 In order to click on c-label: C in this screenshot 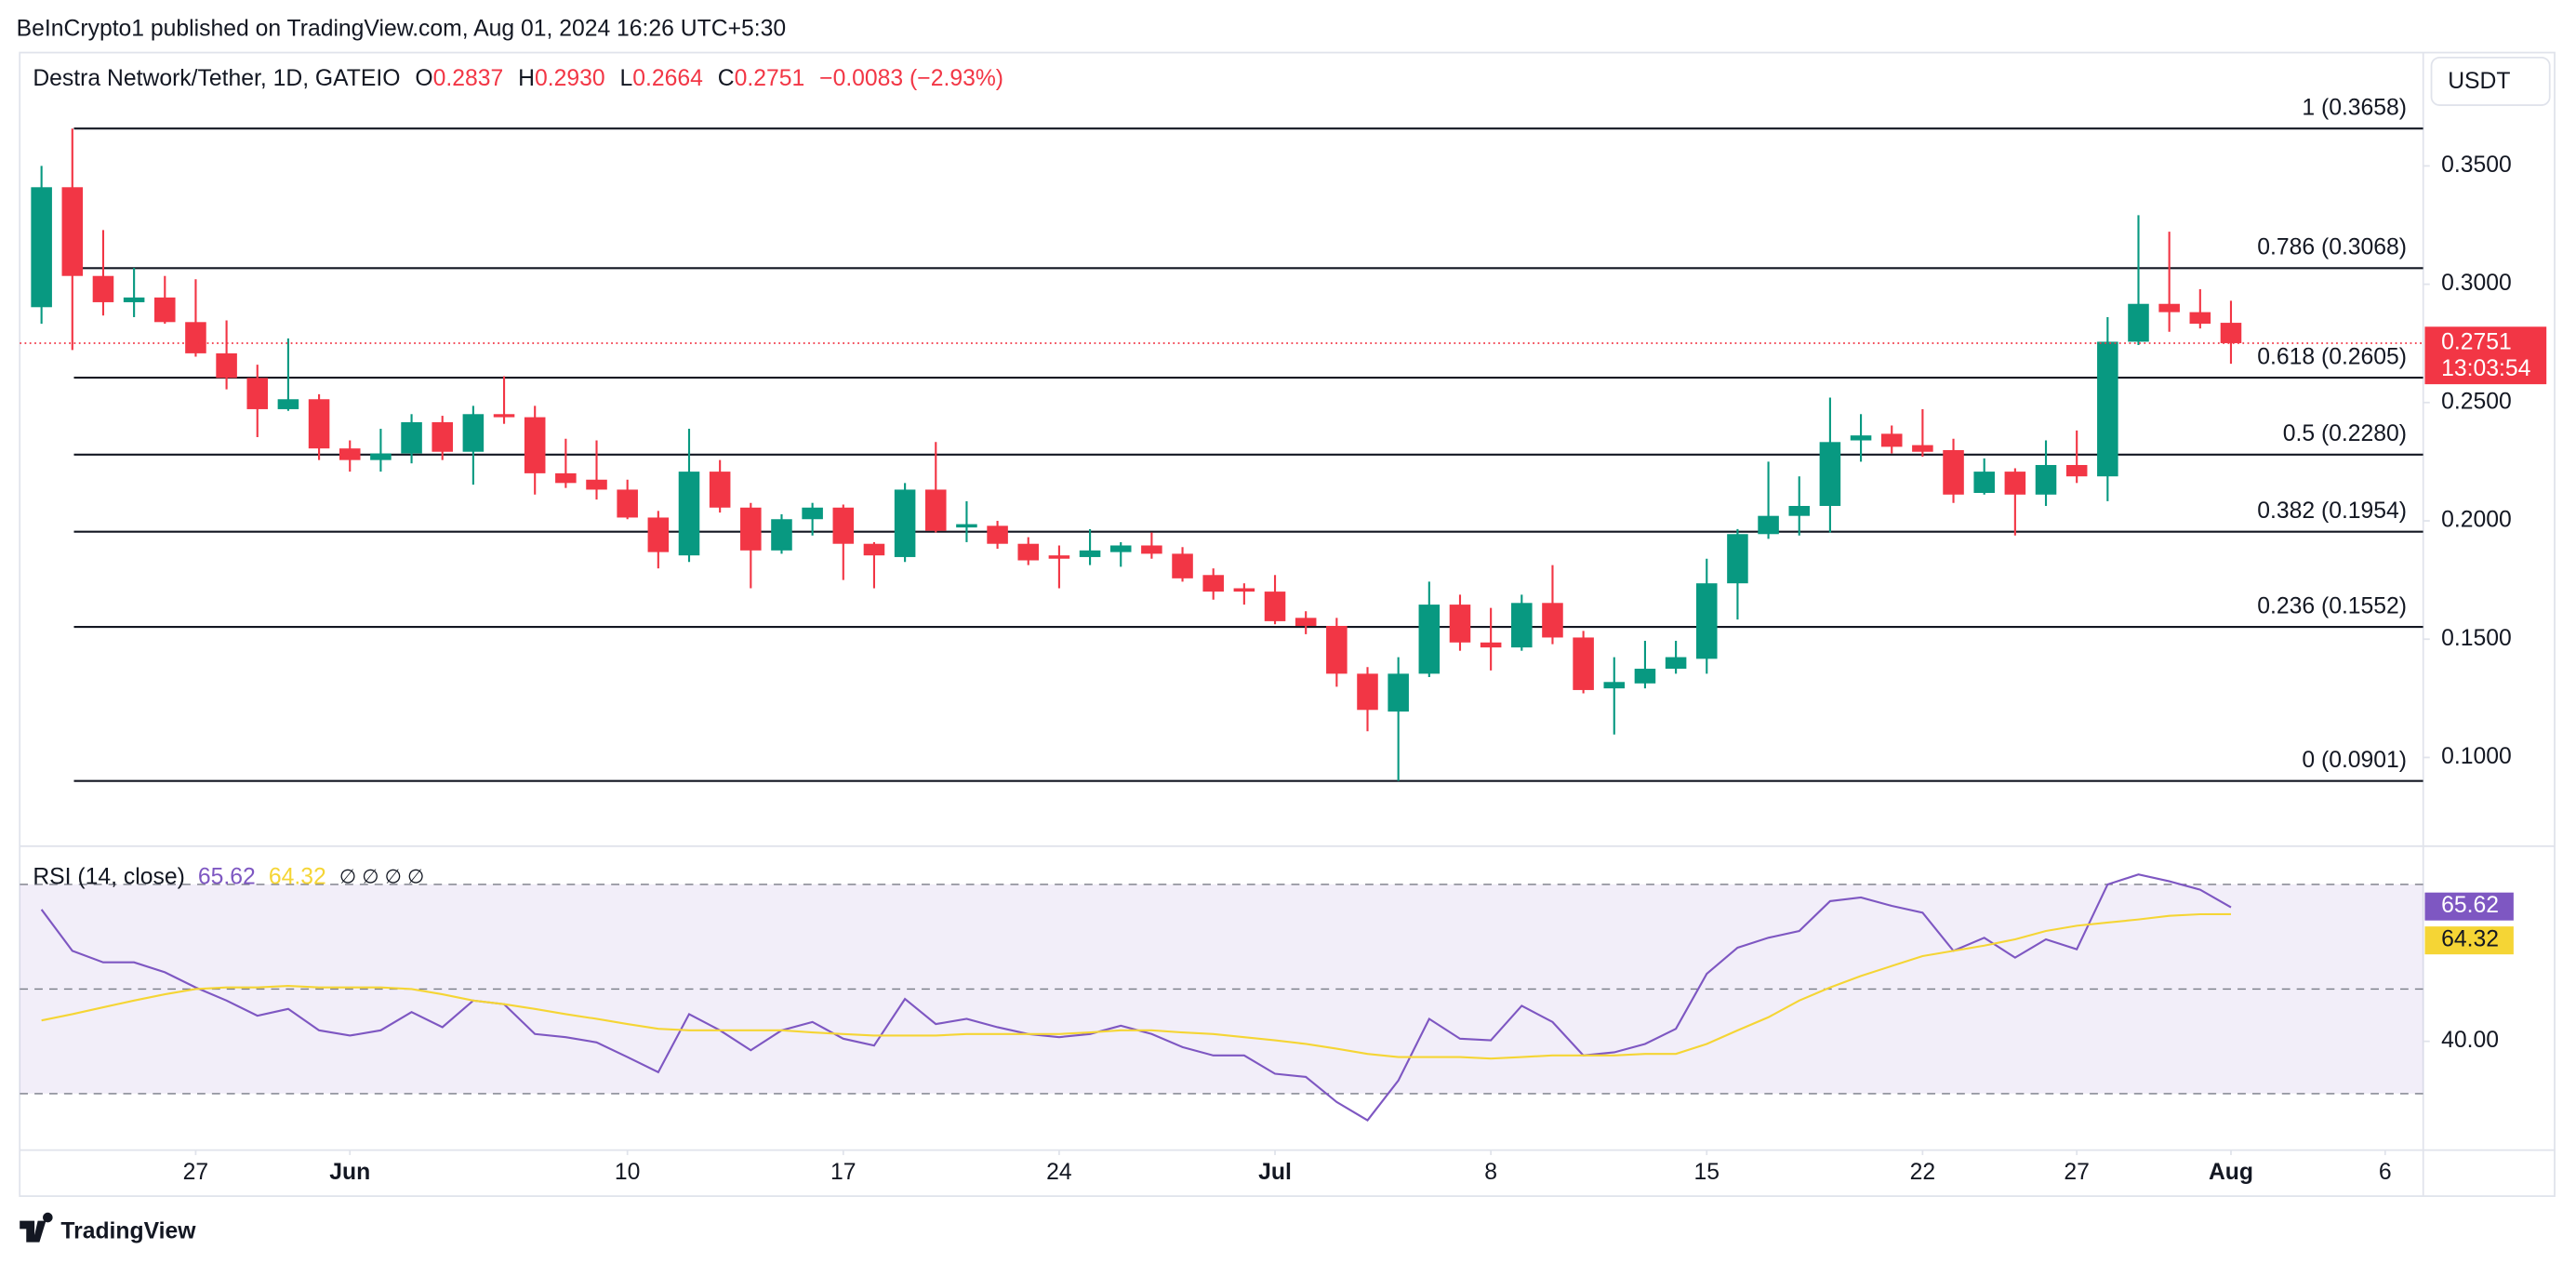, I will do `click(726, 78)`.